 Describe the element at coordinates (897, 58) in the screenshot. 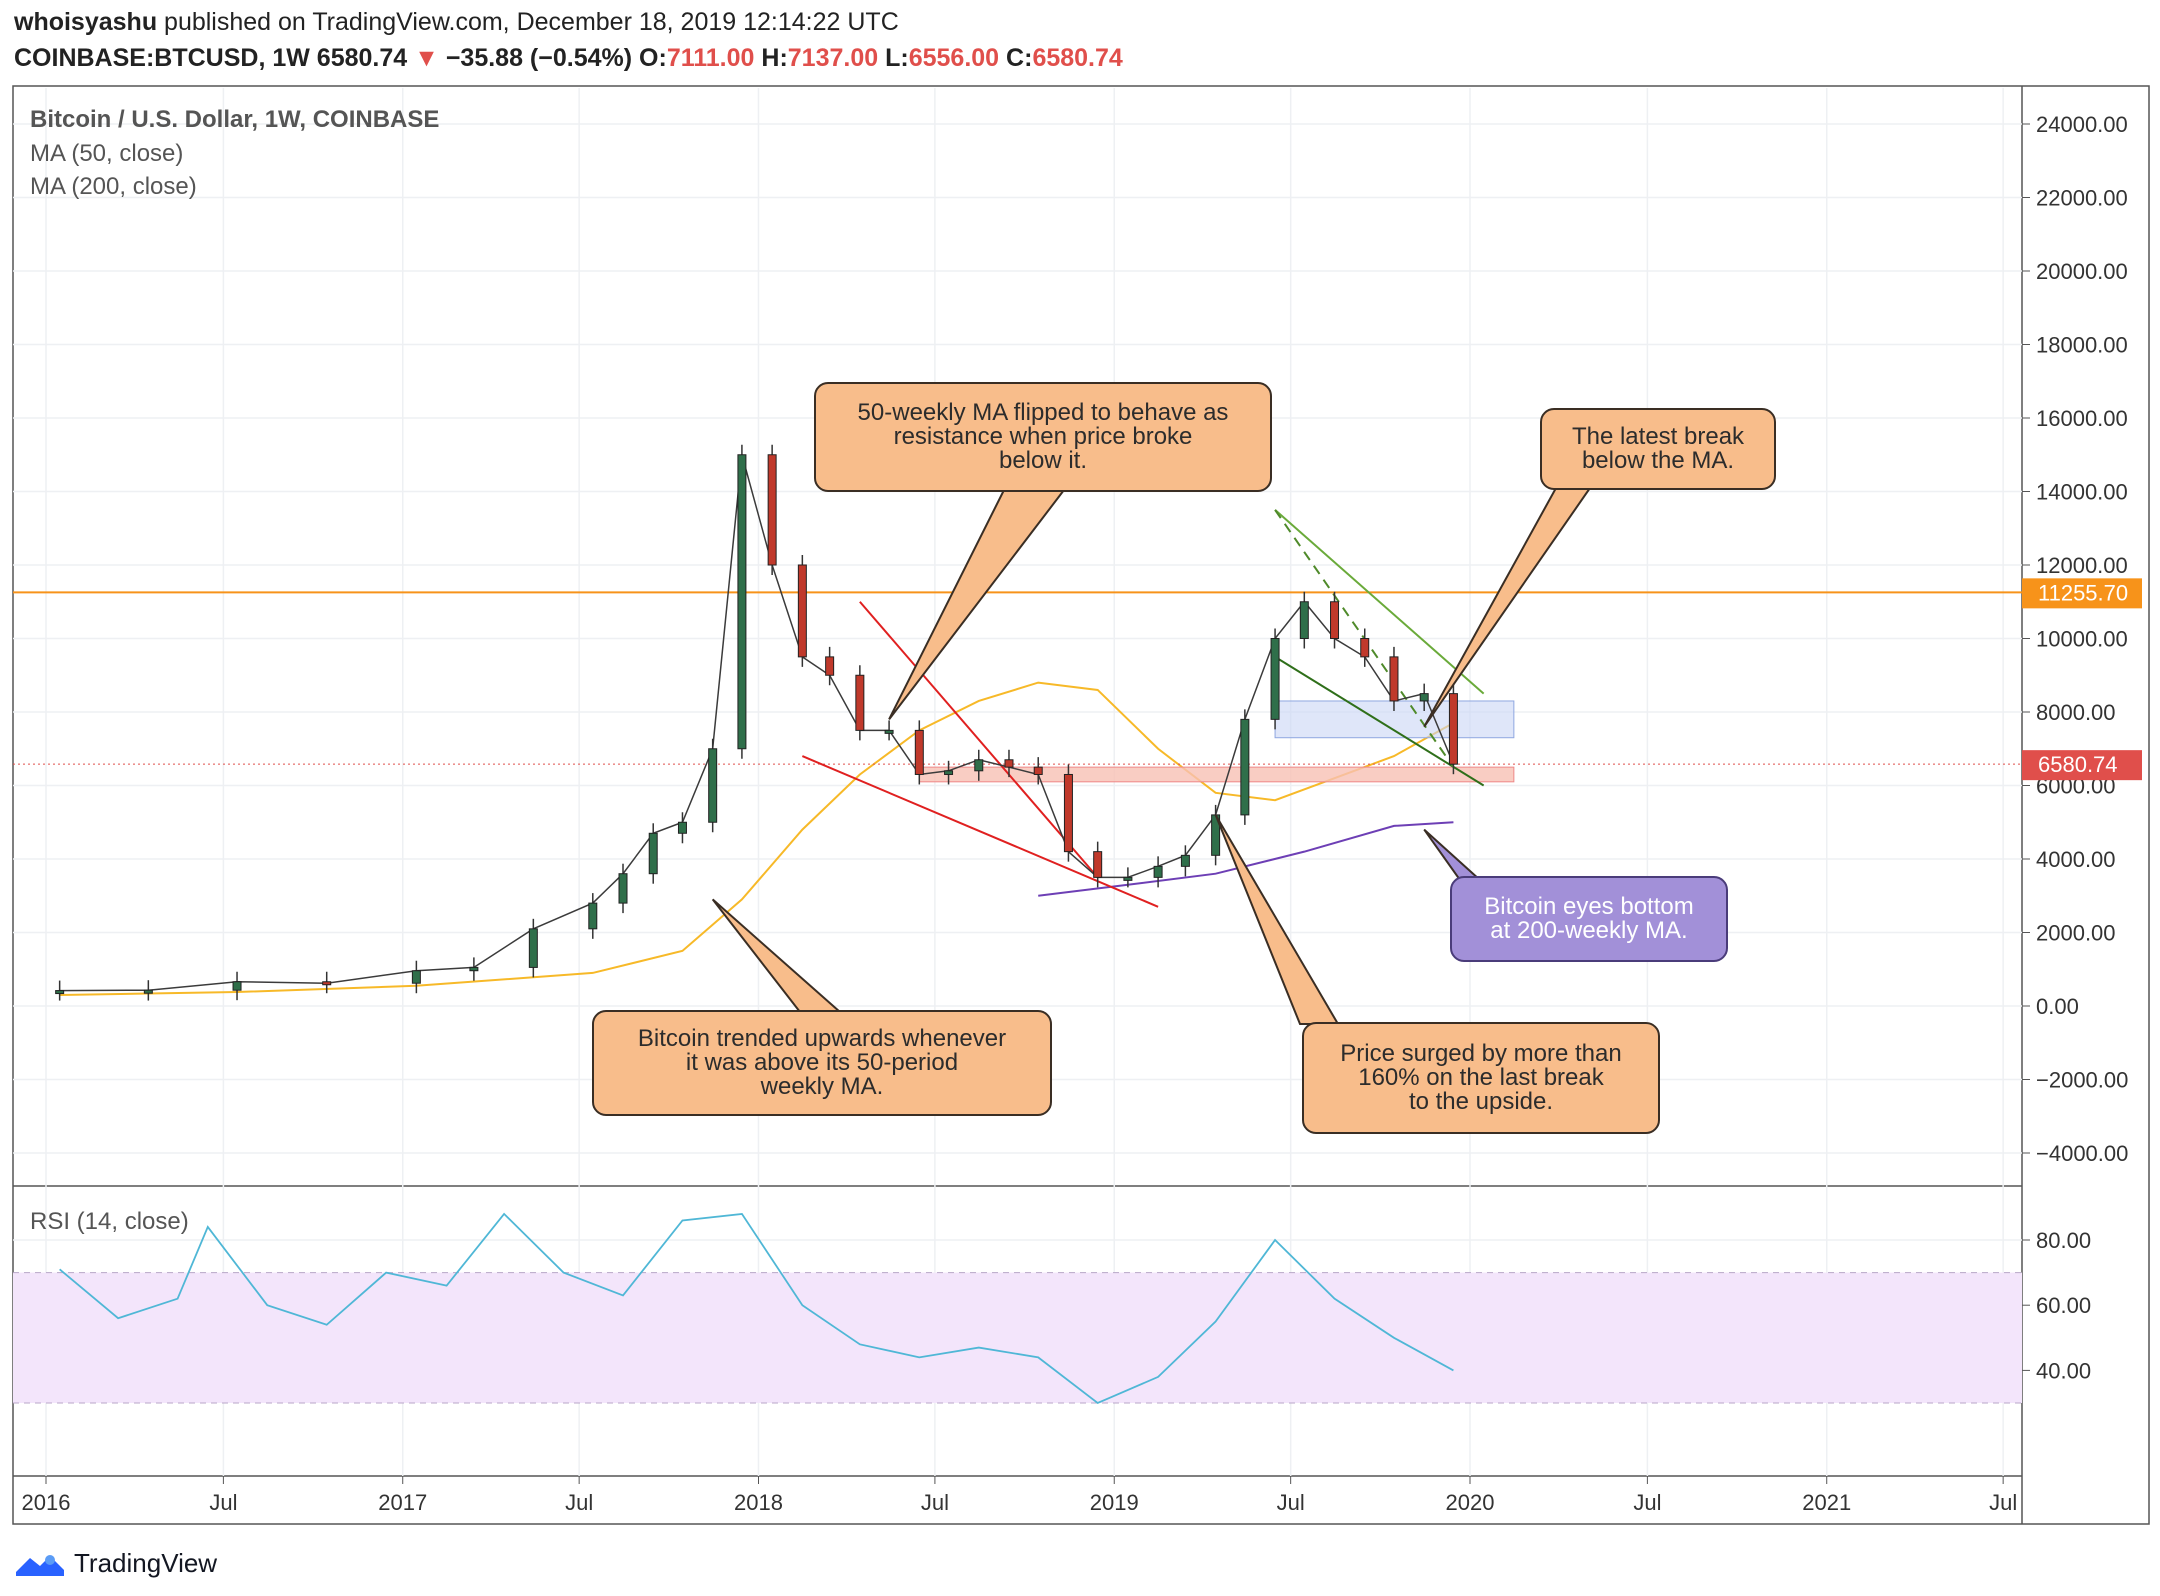

I see `low-label: L:` at that location.